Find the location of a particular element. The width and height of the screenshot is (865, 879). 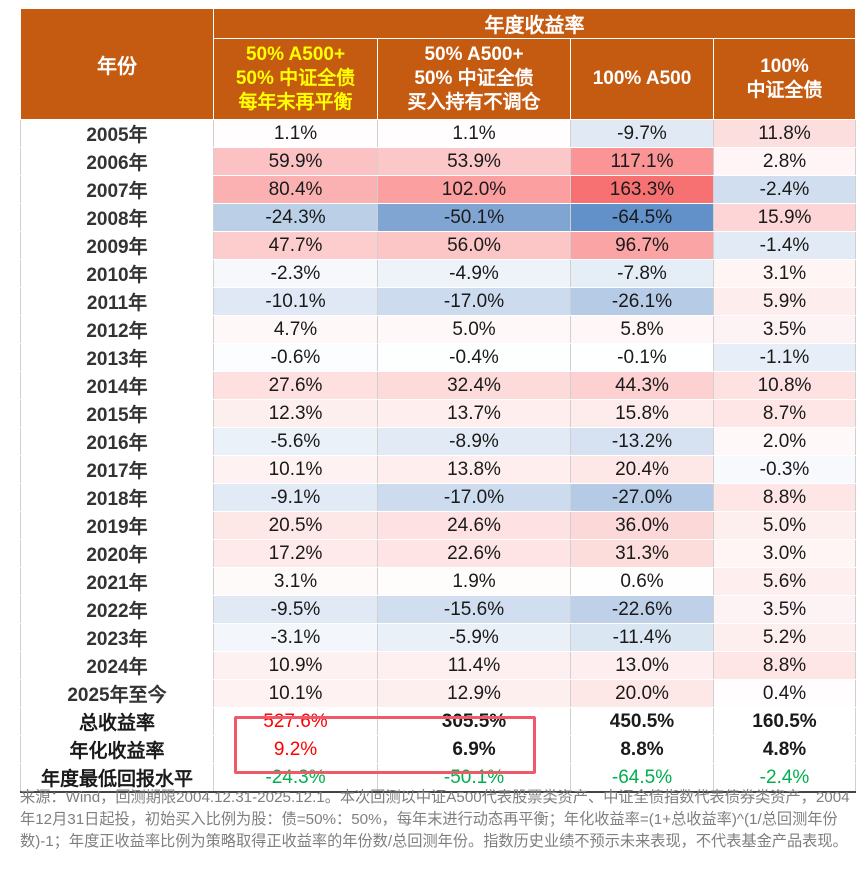

return-cell: 47.7% is located at coordinates (295, 245).